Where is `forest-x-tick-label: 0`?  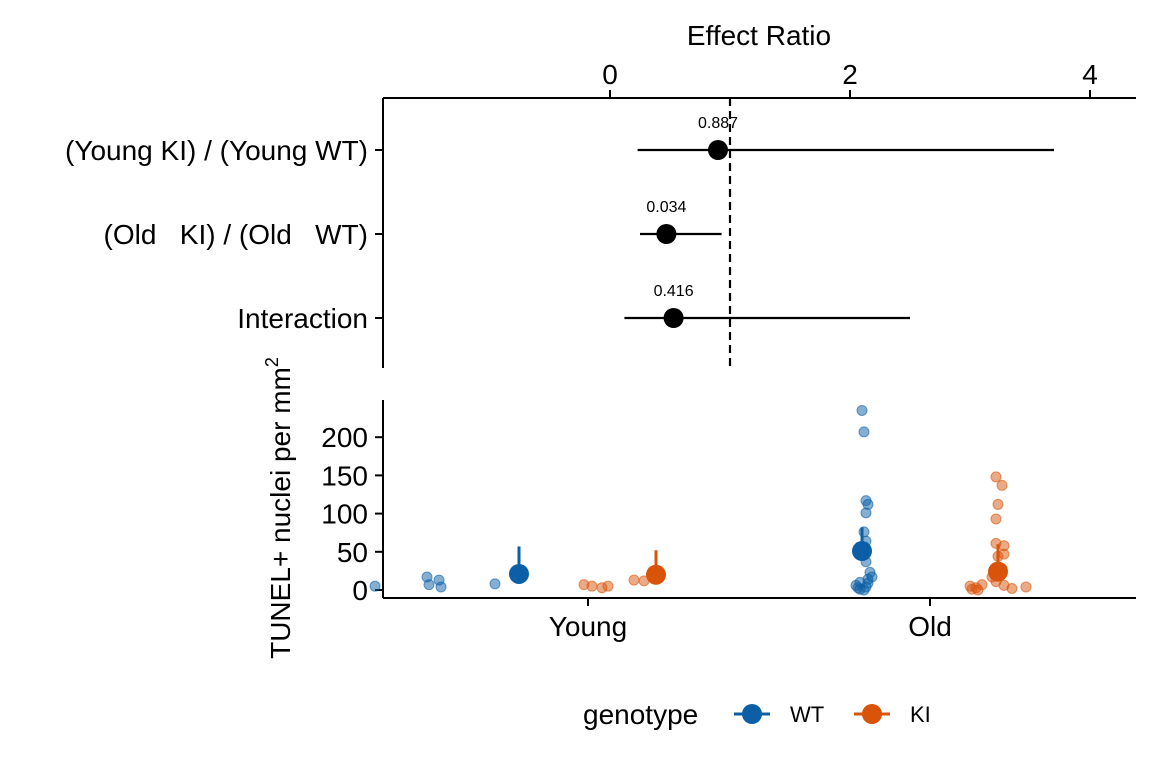 forest-x-tick-label: 0 is located at coordinates (610, 74).